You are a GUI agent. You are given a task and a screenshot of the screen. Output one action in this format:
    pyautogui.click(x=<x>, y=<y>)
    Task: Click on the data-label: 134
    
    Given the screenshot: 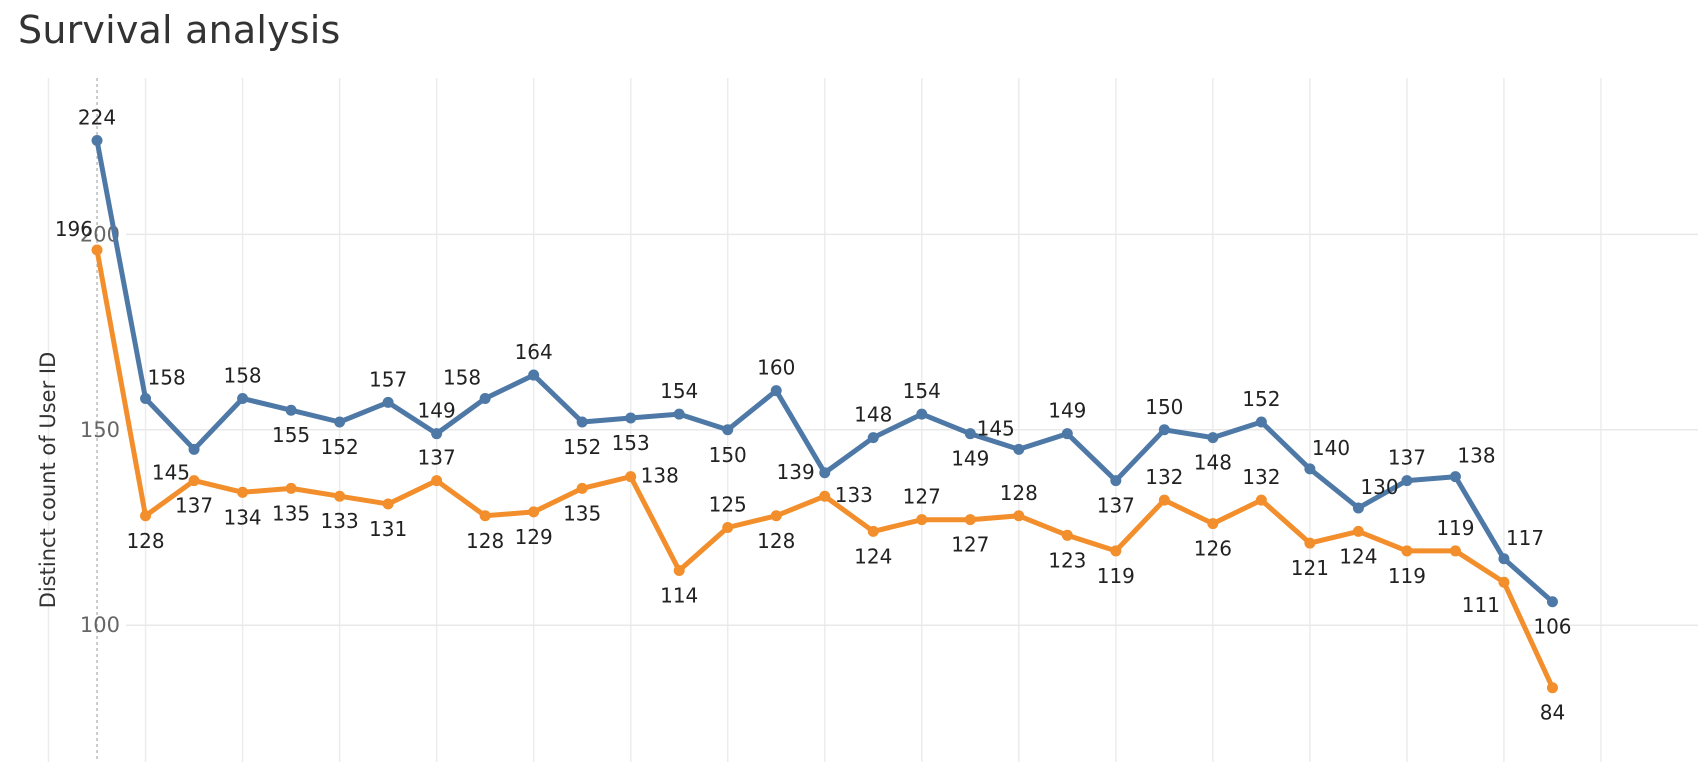 What is the action you would take?
    pyautogui.click(x=242, y=517)
    